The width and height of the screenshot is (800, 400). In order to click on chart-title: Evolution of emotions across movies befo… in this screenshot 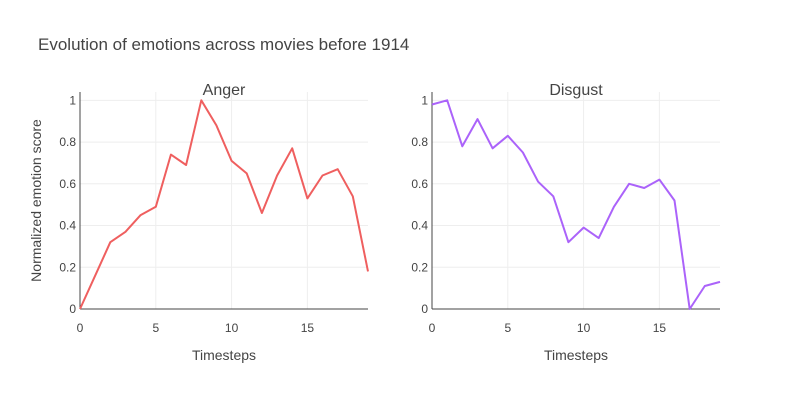, I will do `click(223, 44)`.